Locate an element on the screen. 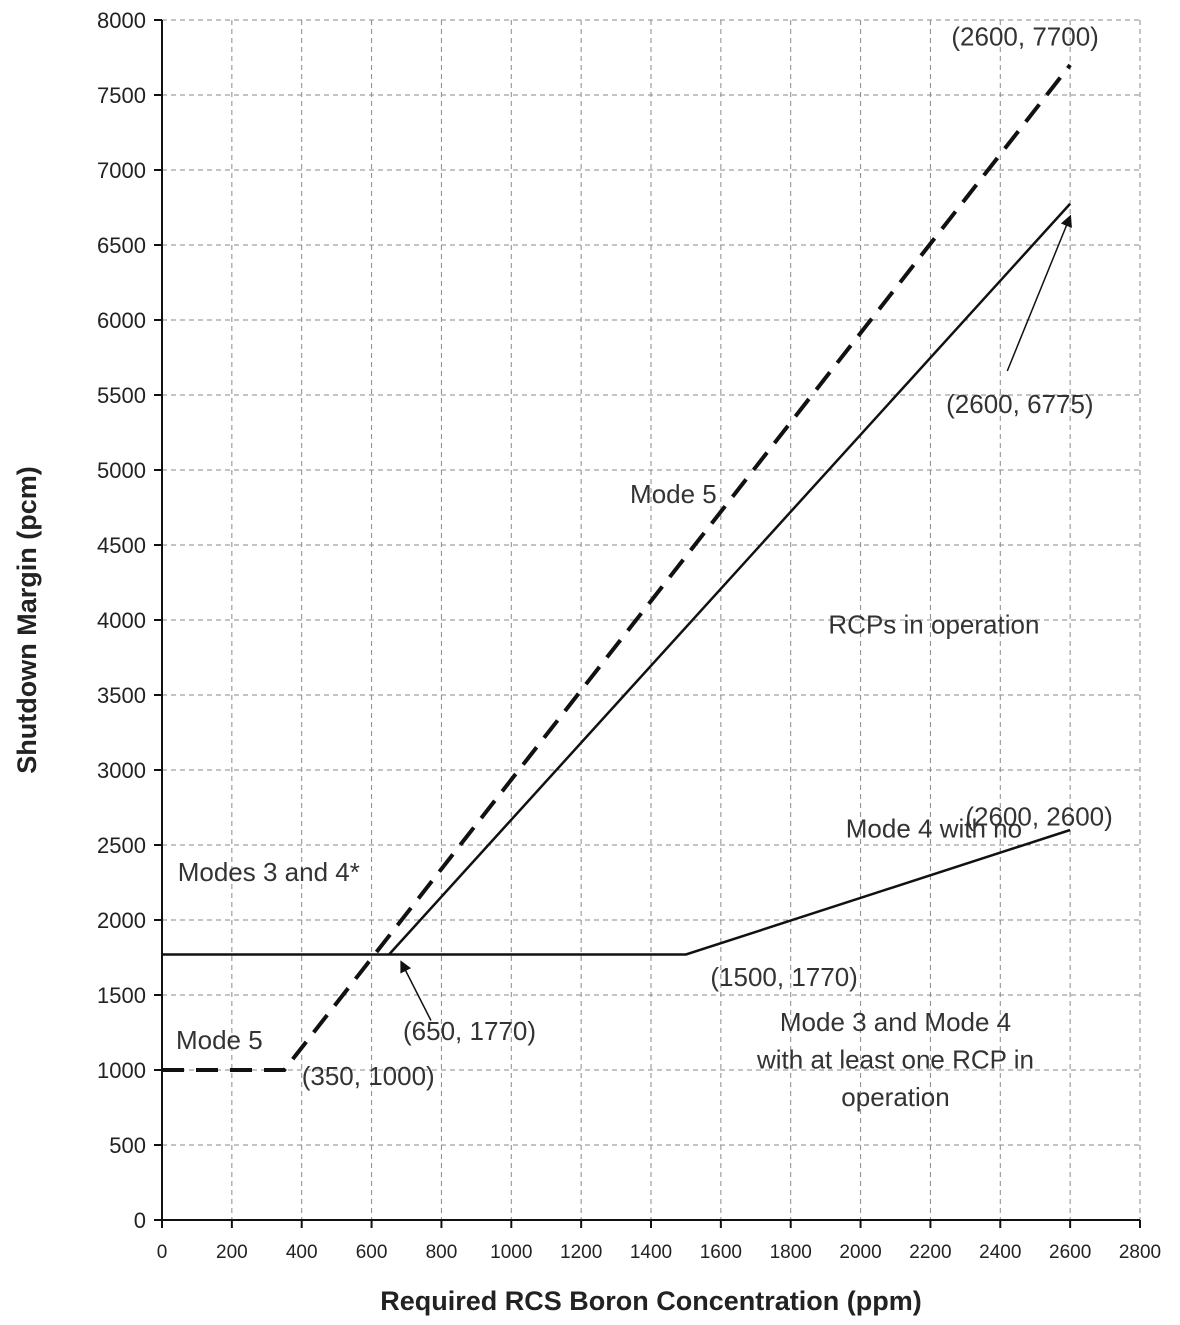 The height and width of the screenshot is (1325, 1180). annotation-label: Mode 3 and Mode 4 is located at coordinates (895, 1022).